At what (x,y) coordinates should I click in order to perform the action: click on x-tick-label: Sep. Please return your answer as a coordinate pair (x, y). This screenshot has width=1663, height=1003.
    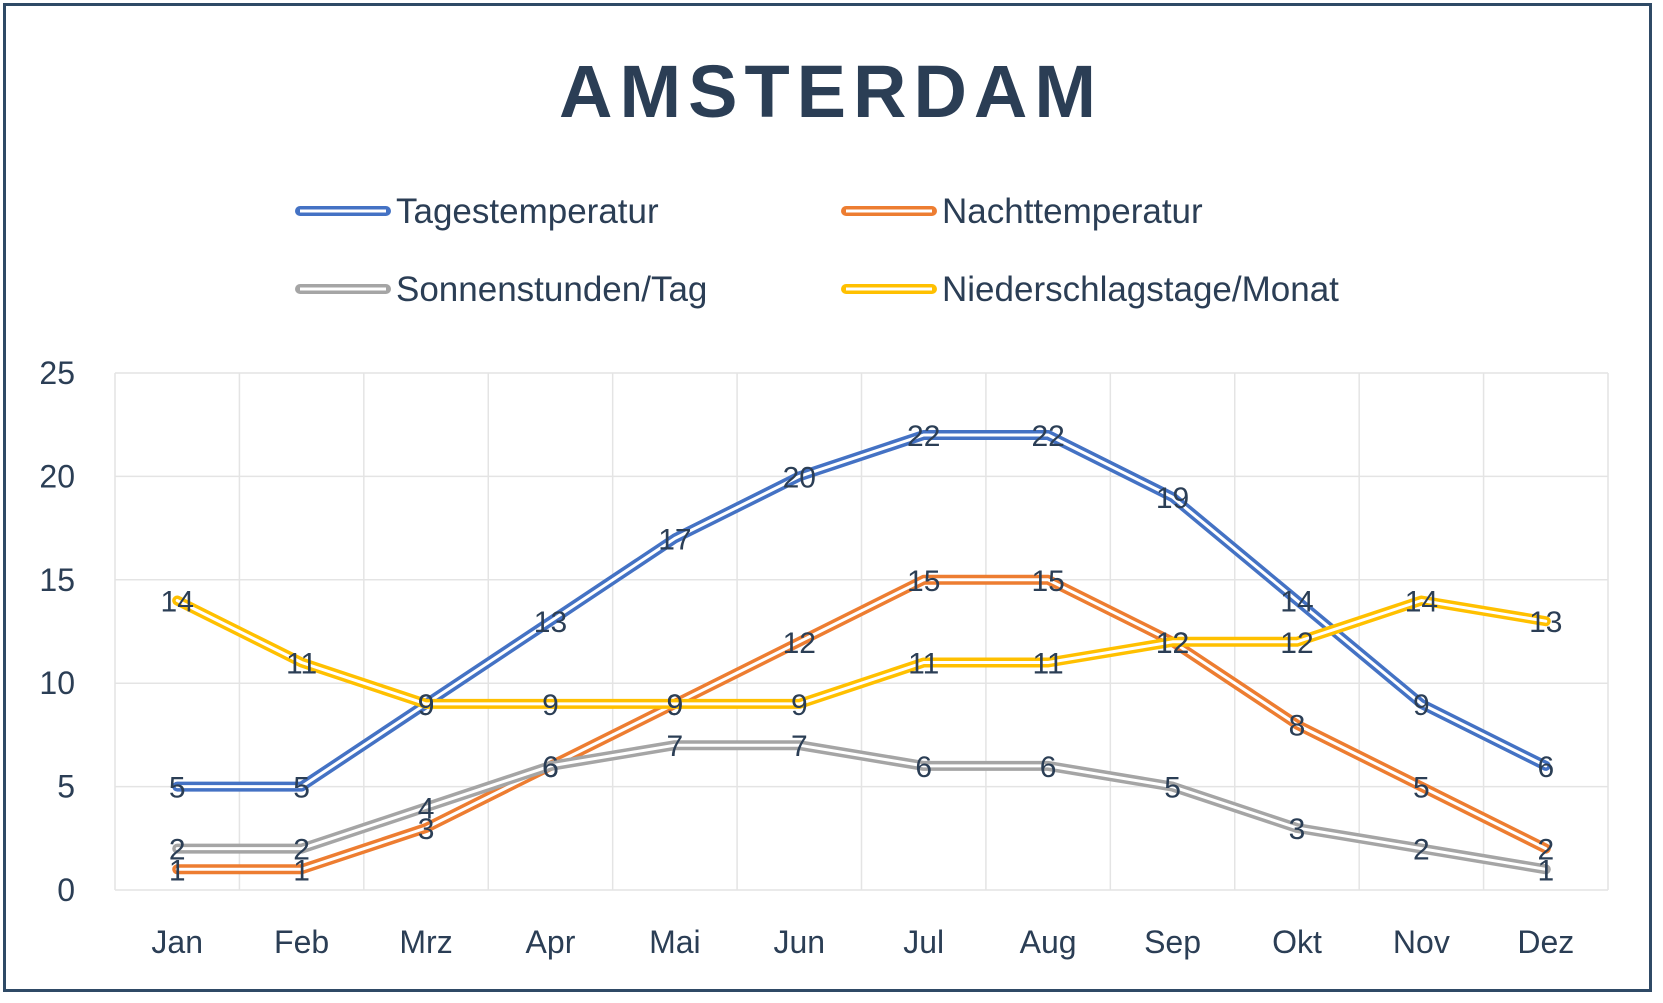
    Looking at the image, I should click on (1172, 942).